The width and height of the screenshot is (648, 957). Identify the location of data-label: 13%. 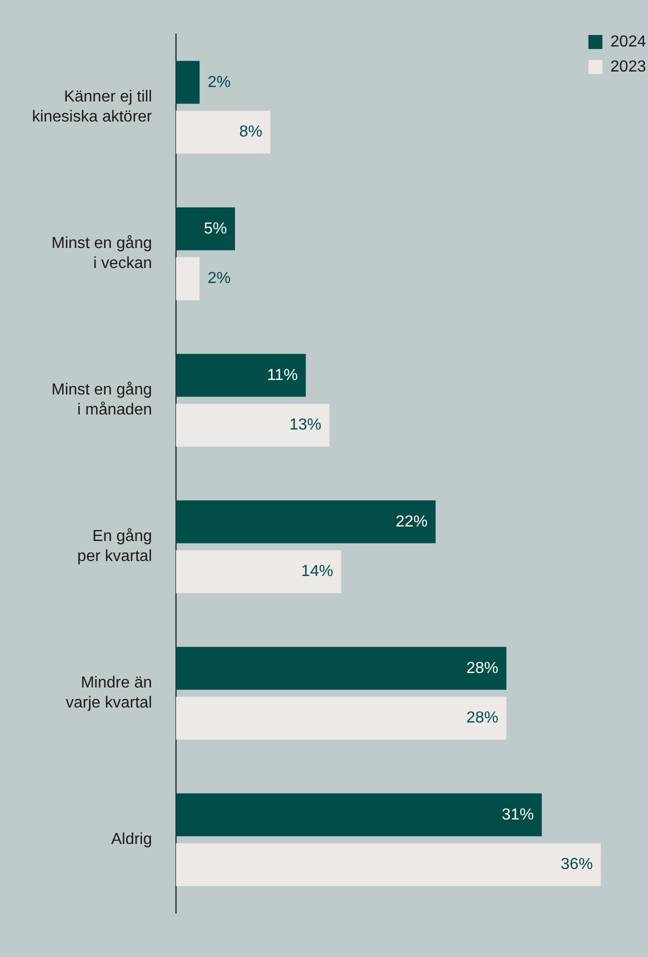
(305, 425).